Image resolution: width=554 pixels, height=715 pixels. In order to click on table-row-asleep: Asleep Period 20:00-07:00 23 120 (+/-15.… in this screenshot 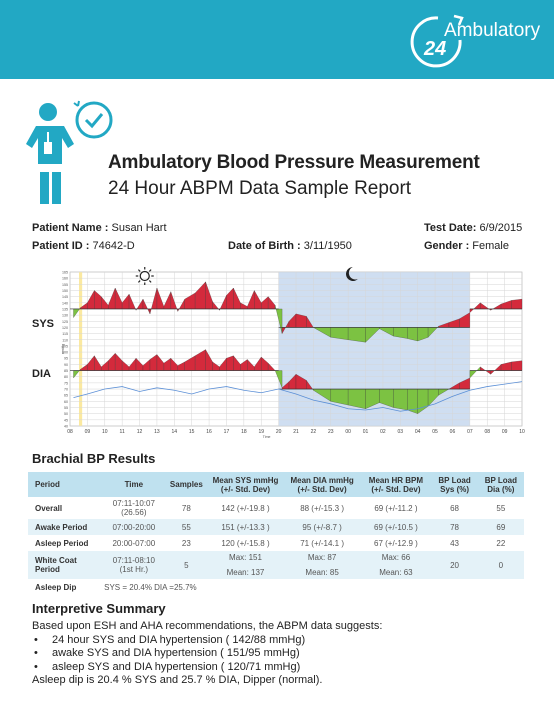, I will do `click(276, 543)`.